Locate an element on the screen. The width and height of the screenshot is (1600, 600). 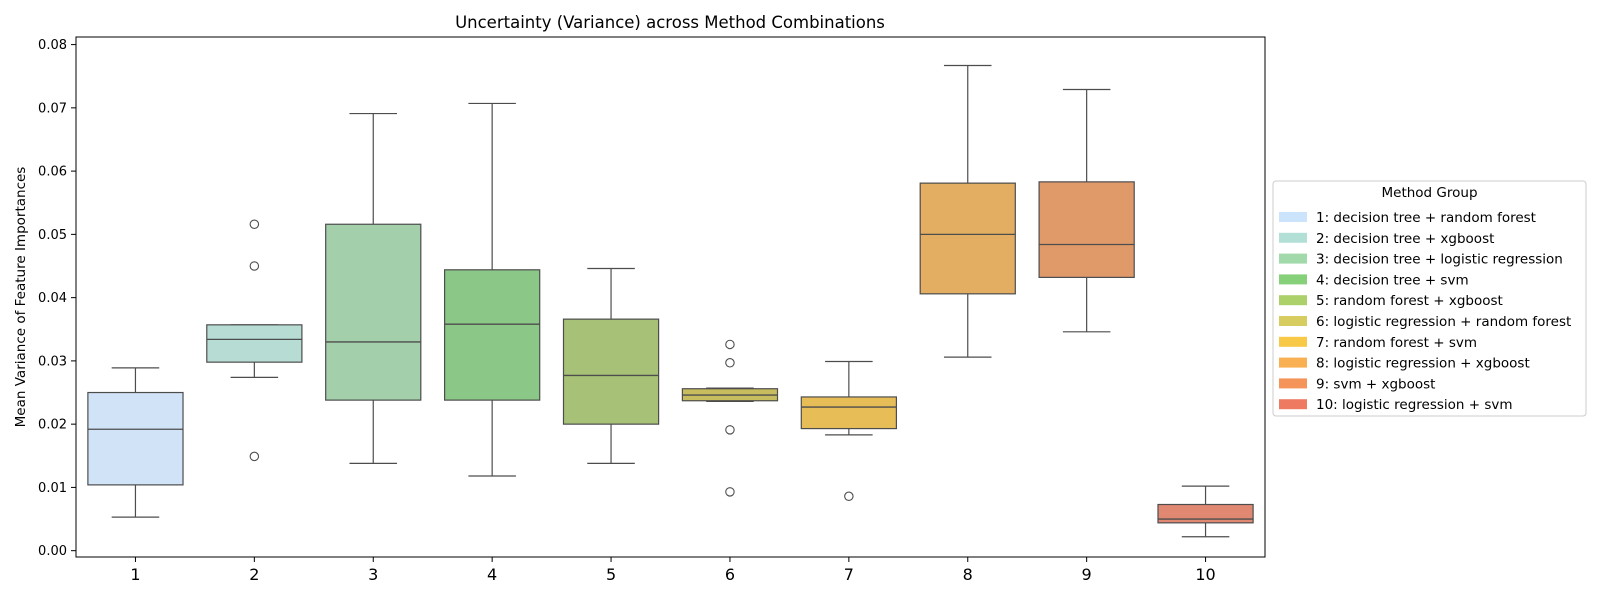
legend-entry-label: 9: svm + xgboost is located at coordinates (1375, 384).